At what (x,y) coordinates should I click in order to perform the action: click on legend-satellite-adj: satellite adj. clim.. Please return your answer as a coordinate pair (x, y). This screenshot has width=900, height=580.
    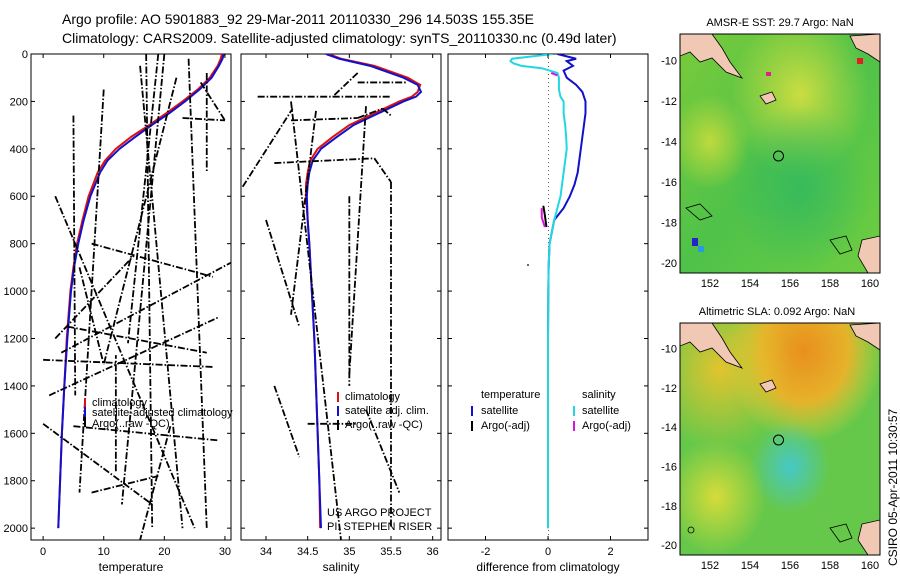
    Looking at the image, I should click on (387, 411).